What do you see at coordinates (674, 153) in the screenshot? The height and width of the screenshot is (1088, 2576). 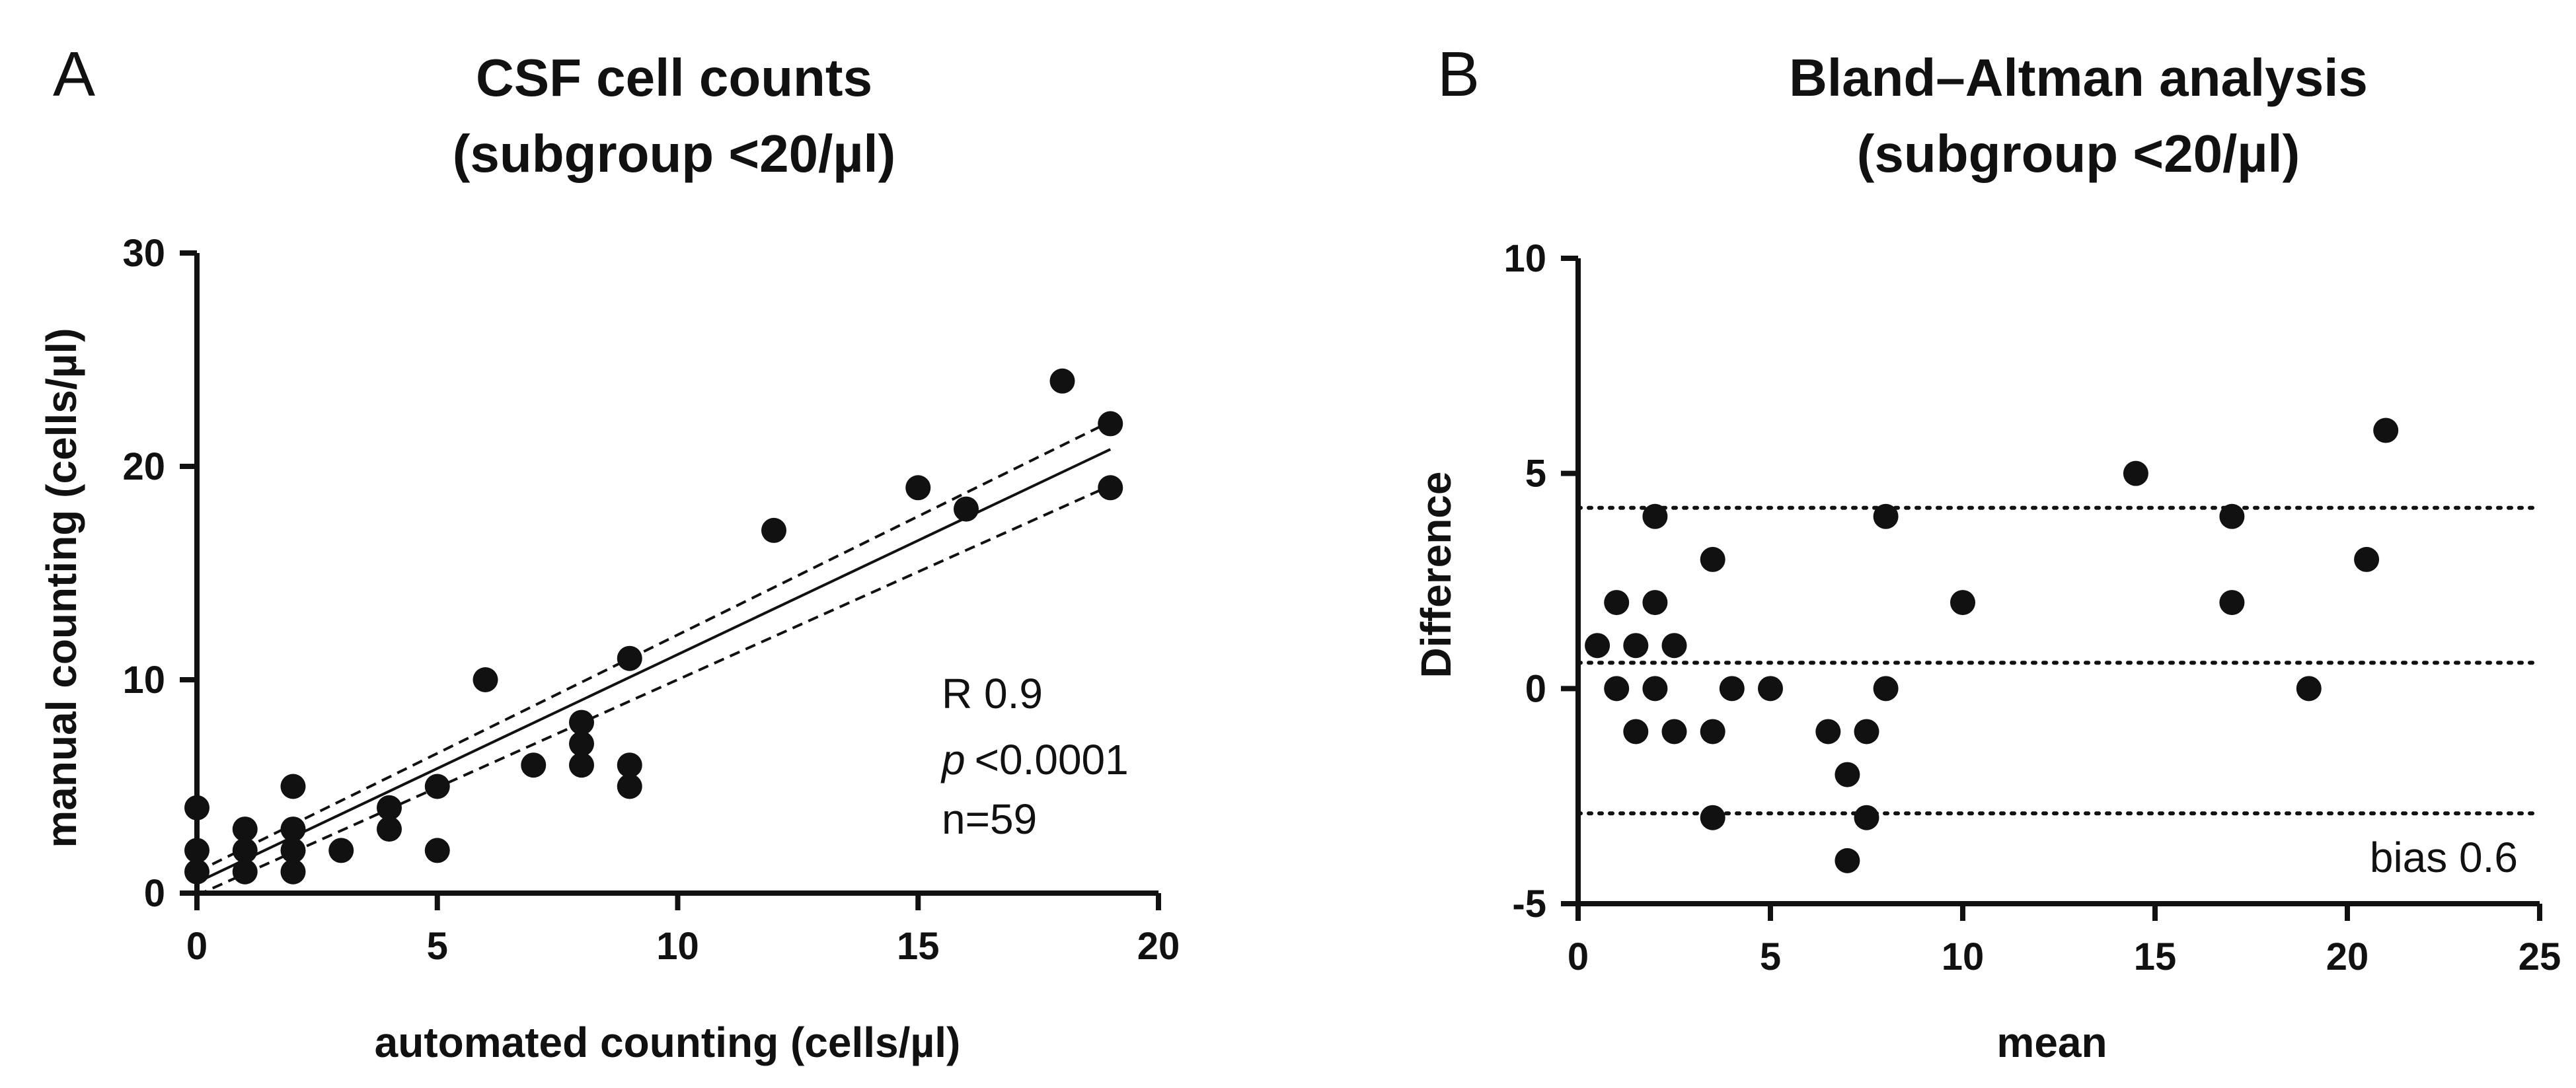 I see `panel-a-subtitle: (subgroup <20/µl)` at bounding box center [674, 153].